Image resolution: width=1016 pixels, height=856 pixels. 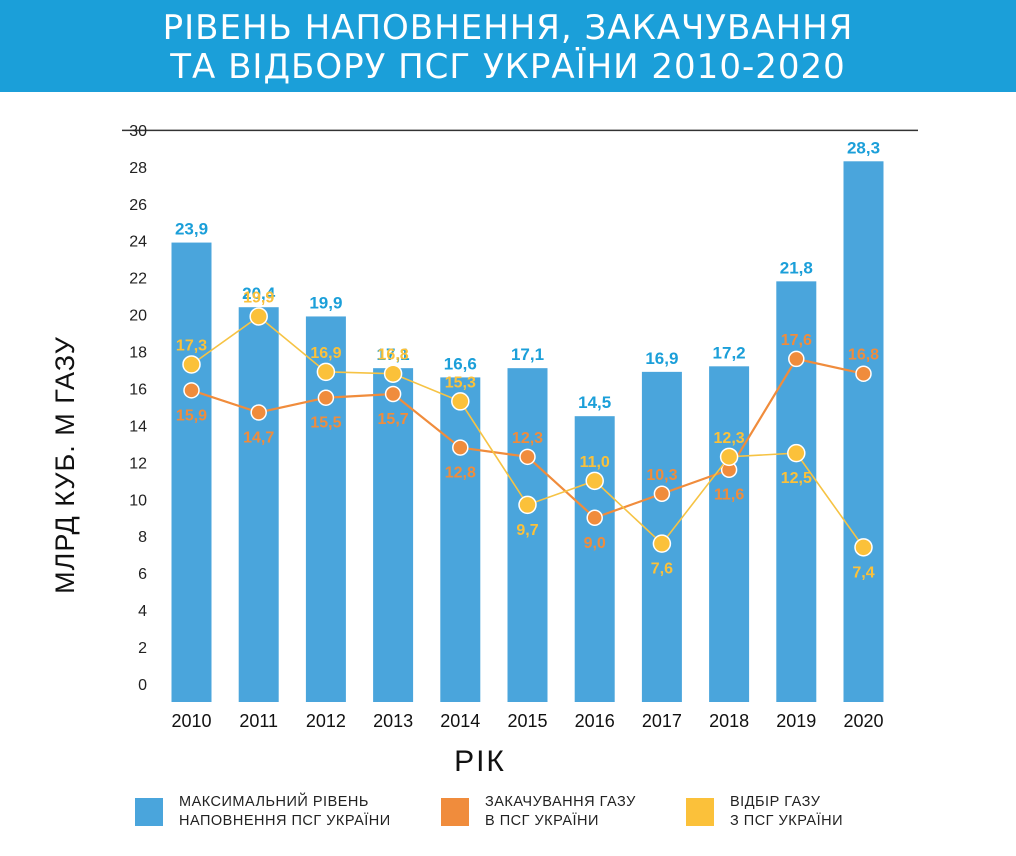 What do you see at coordinates (191, 415) in the screenshot?
I see `injection-value-label: 15,9` at bounding box center [191, 415].